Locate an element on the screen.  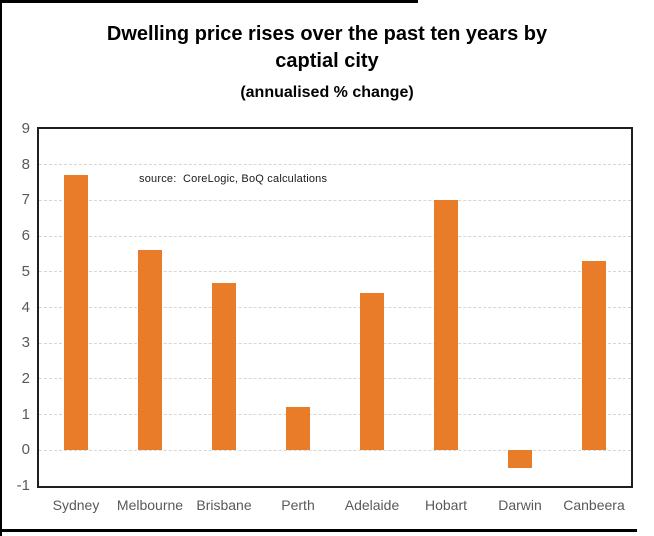
x-category-label-melbourne: Melbourne is located at coordinates (150, 505).